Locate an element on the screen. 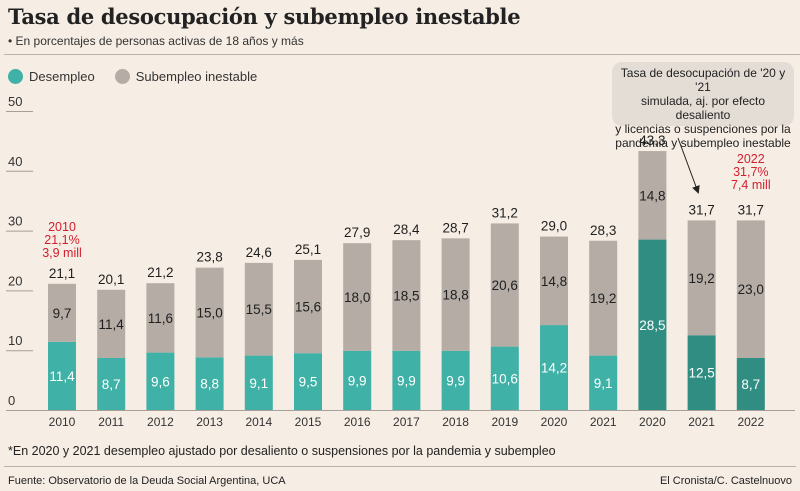 This screenshot has height=491, width=800. legend-label-desempleo: Desempleo is located at coordinates (62, 76).